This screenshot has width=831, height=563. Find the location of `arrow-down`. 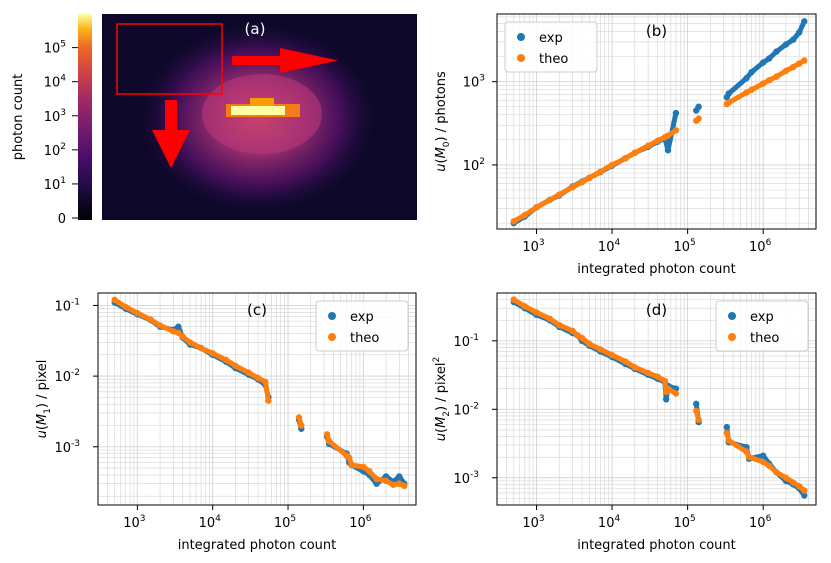

arrow-down is located at coordinates (171, 134).